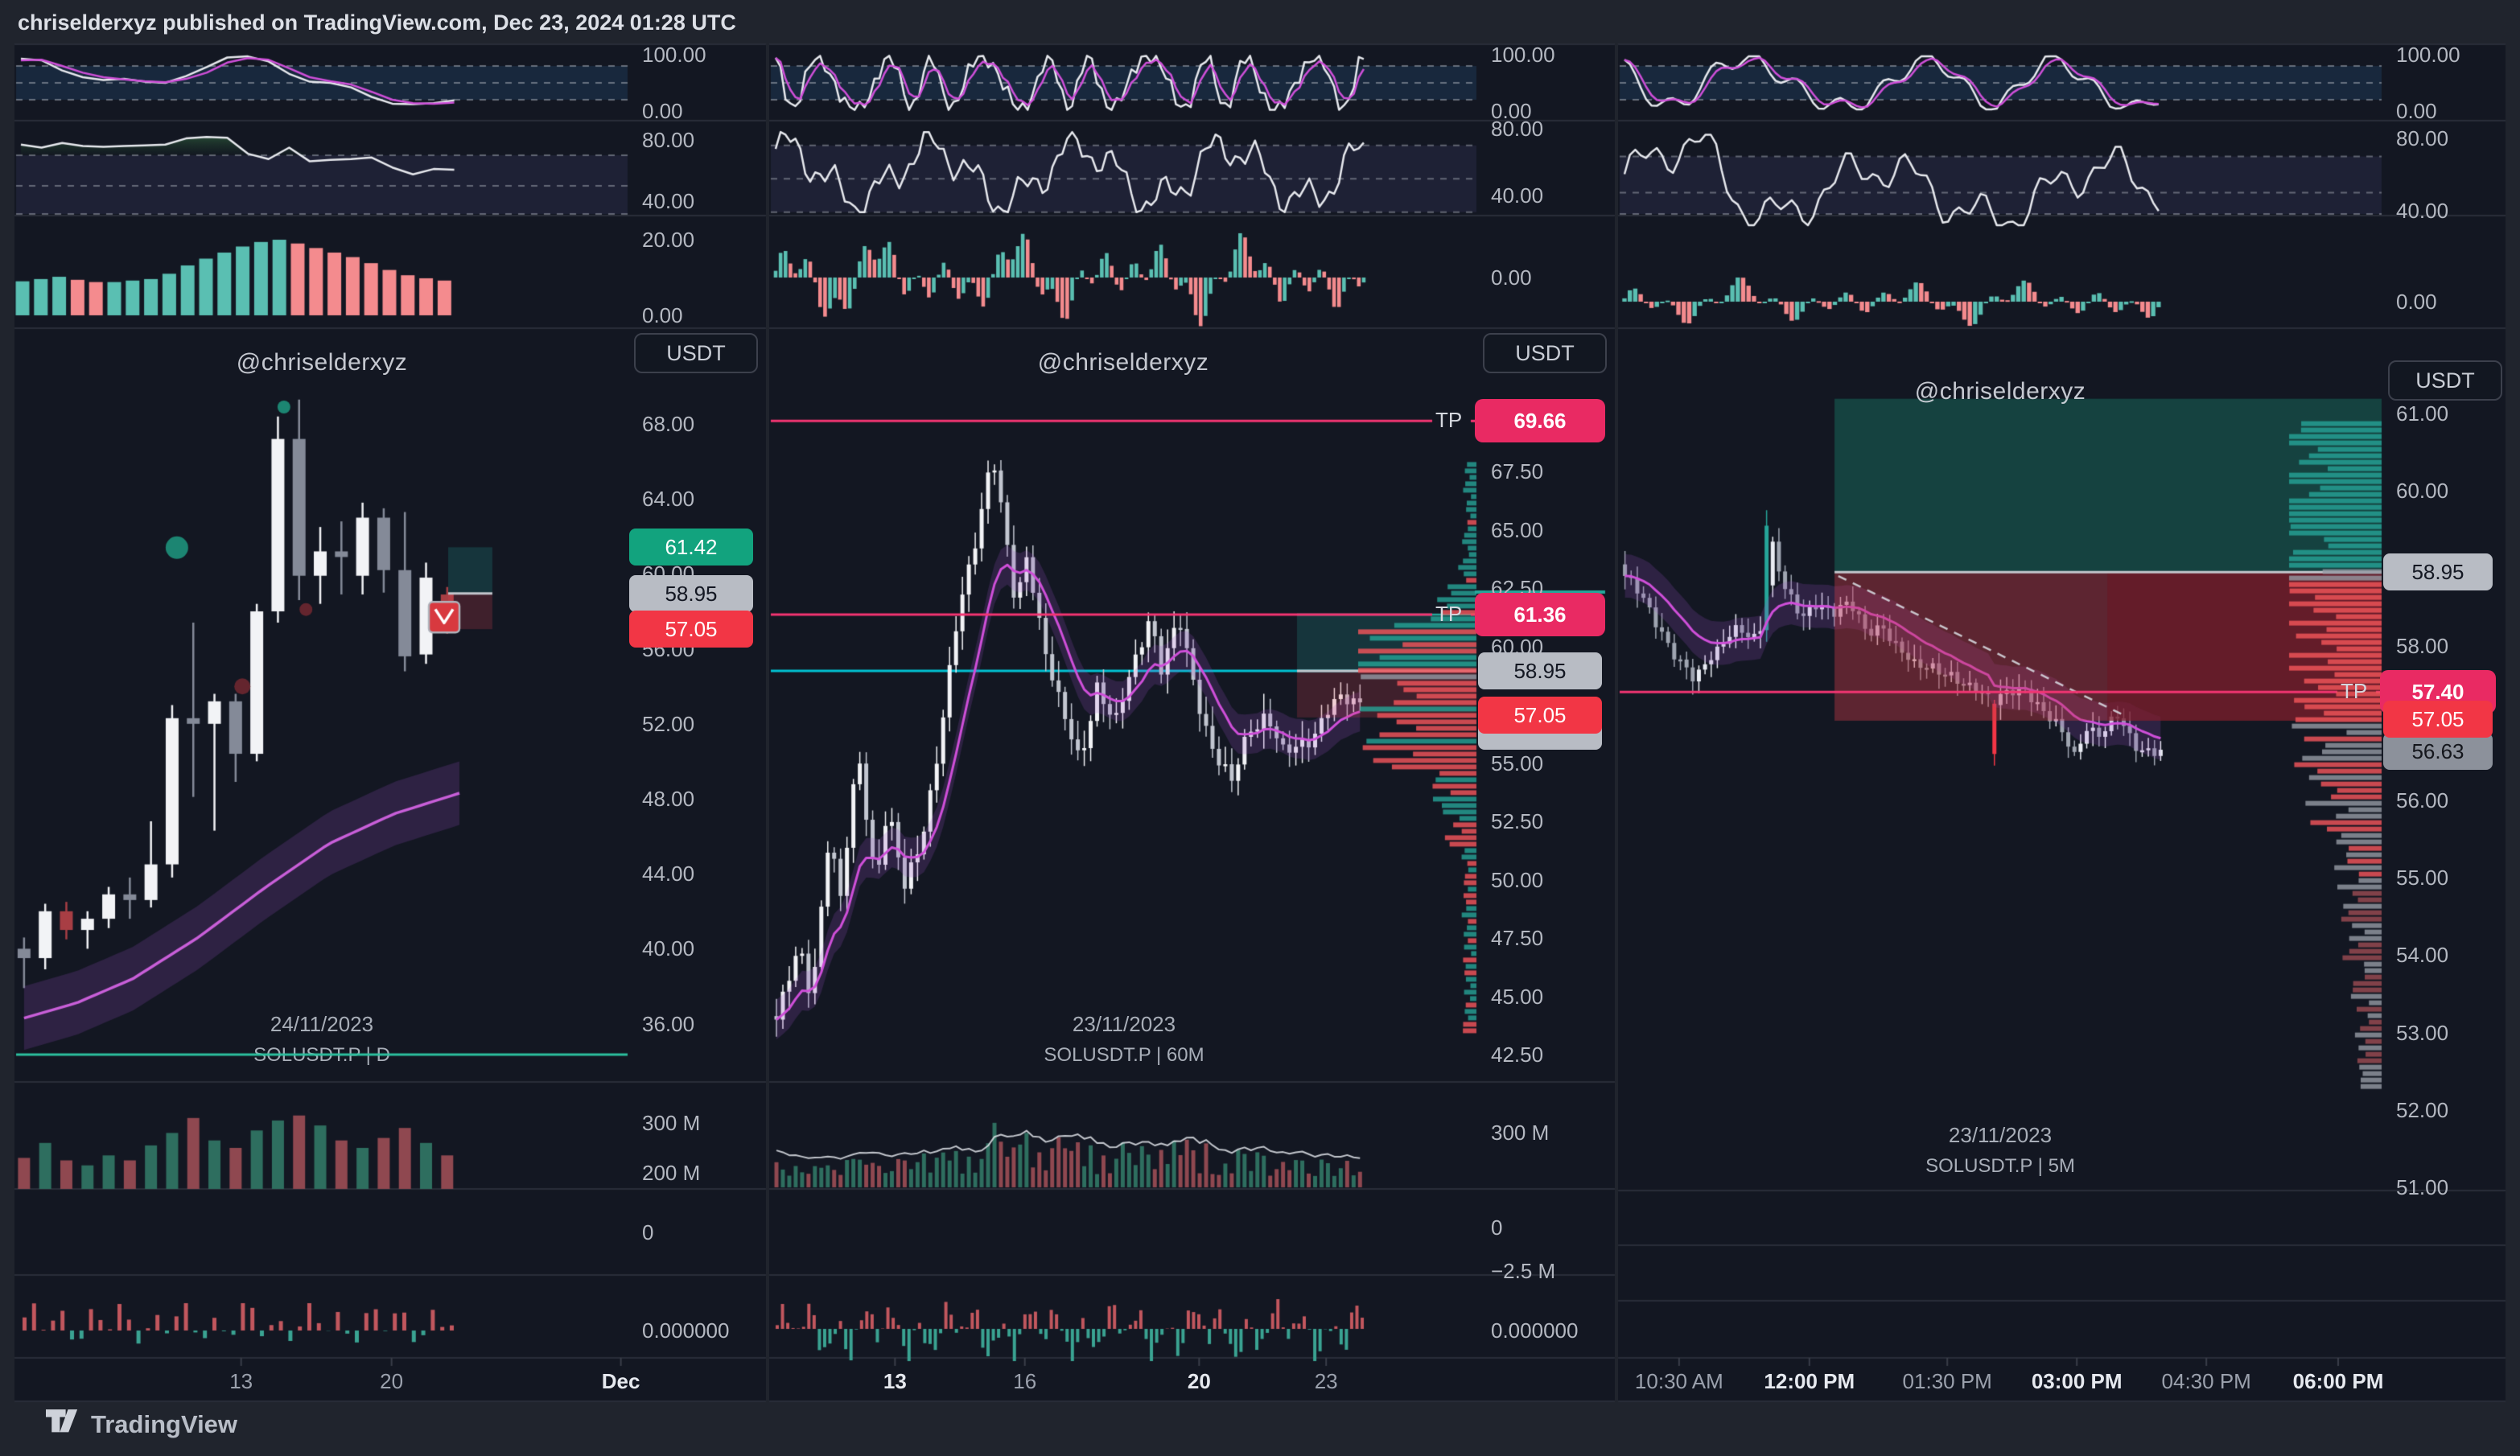  What do you see at coordinates (2422, 491) in the screenshot?
I see `price-tick: 60.00` at bounding box center [2422, 491].